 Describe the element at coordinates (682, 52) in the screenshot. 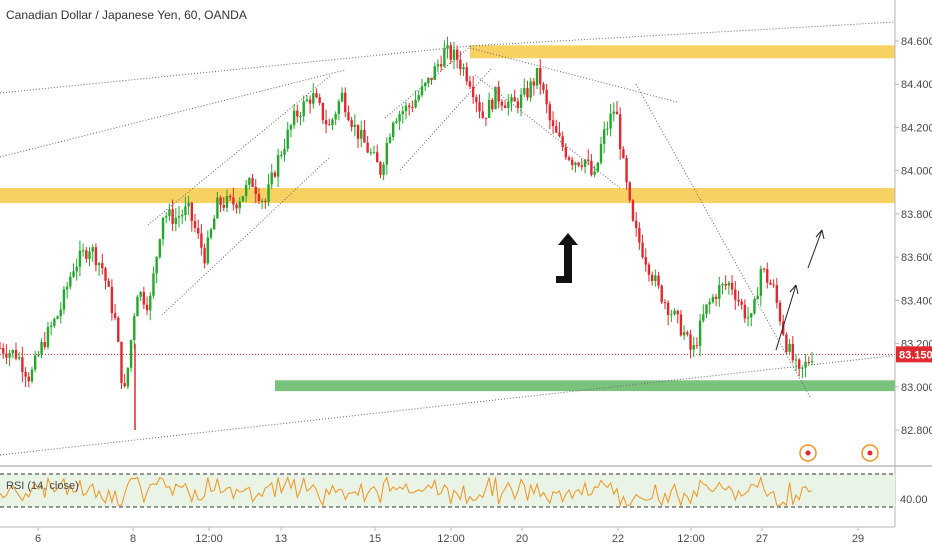

I see `zone-resistance` at that location.